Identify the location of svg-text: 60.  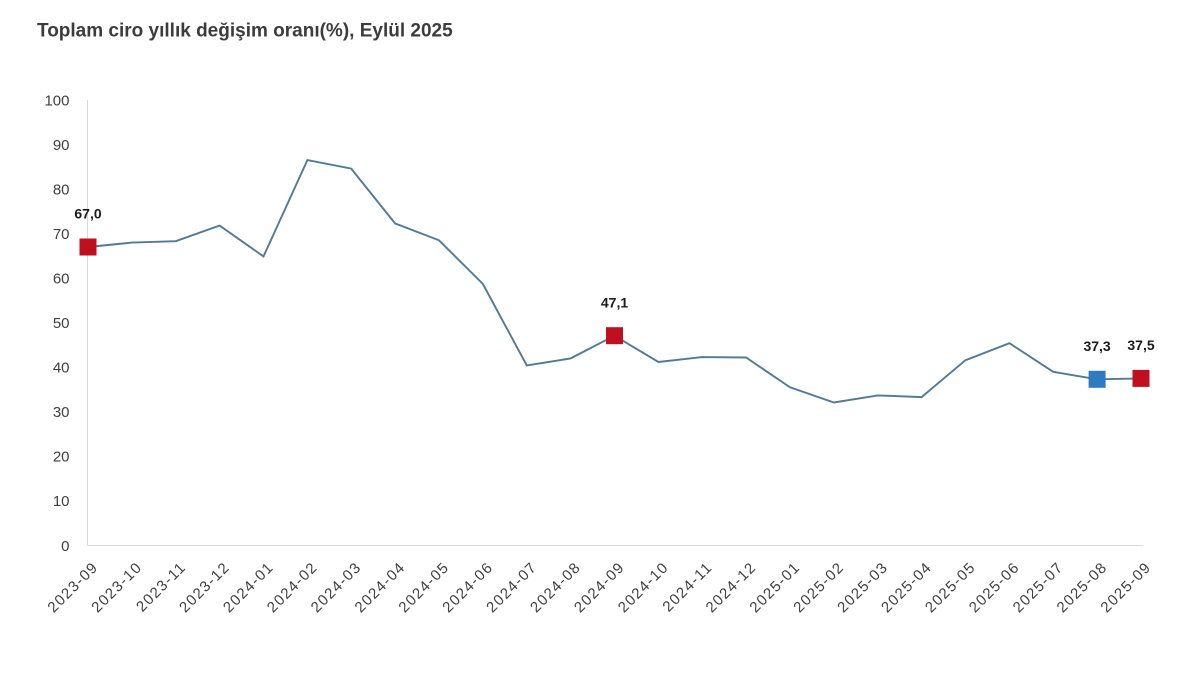
(61, 279).